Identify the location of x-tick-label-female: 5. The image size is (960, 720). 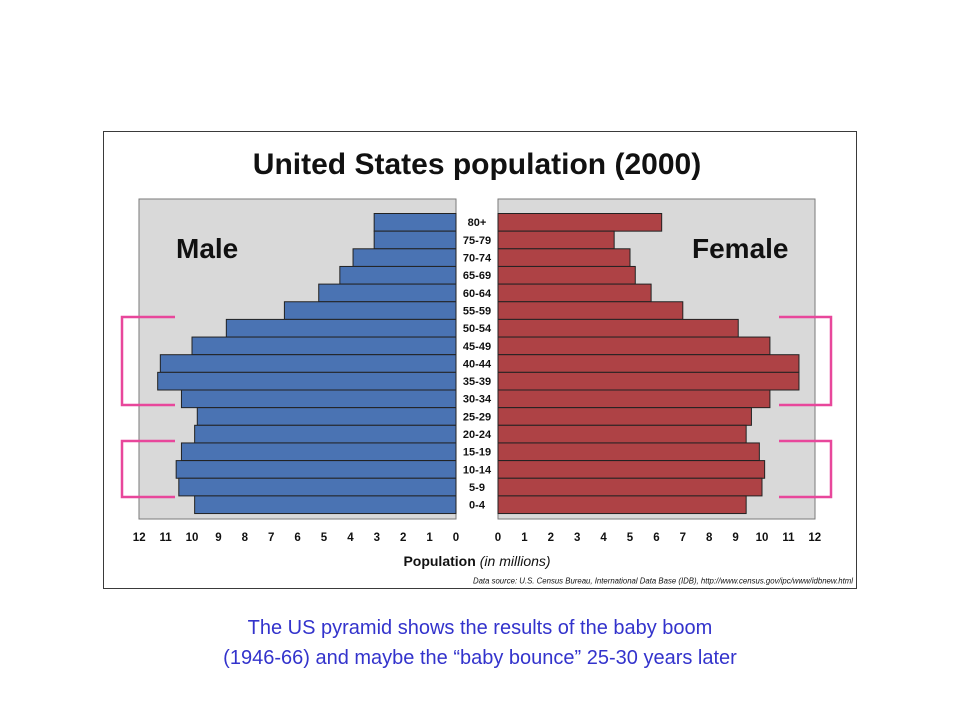
(630, 538).